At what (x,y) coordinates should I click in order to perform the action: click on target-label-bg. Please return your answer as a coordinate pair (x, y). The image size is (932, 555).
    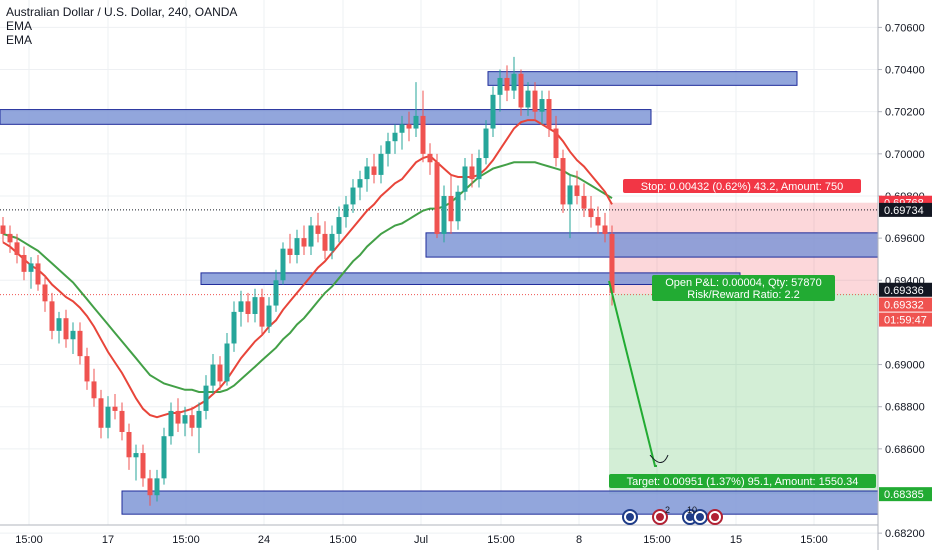
    Looking at the image, I should click on (742, 481).